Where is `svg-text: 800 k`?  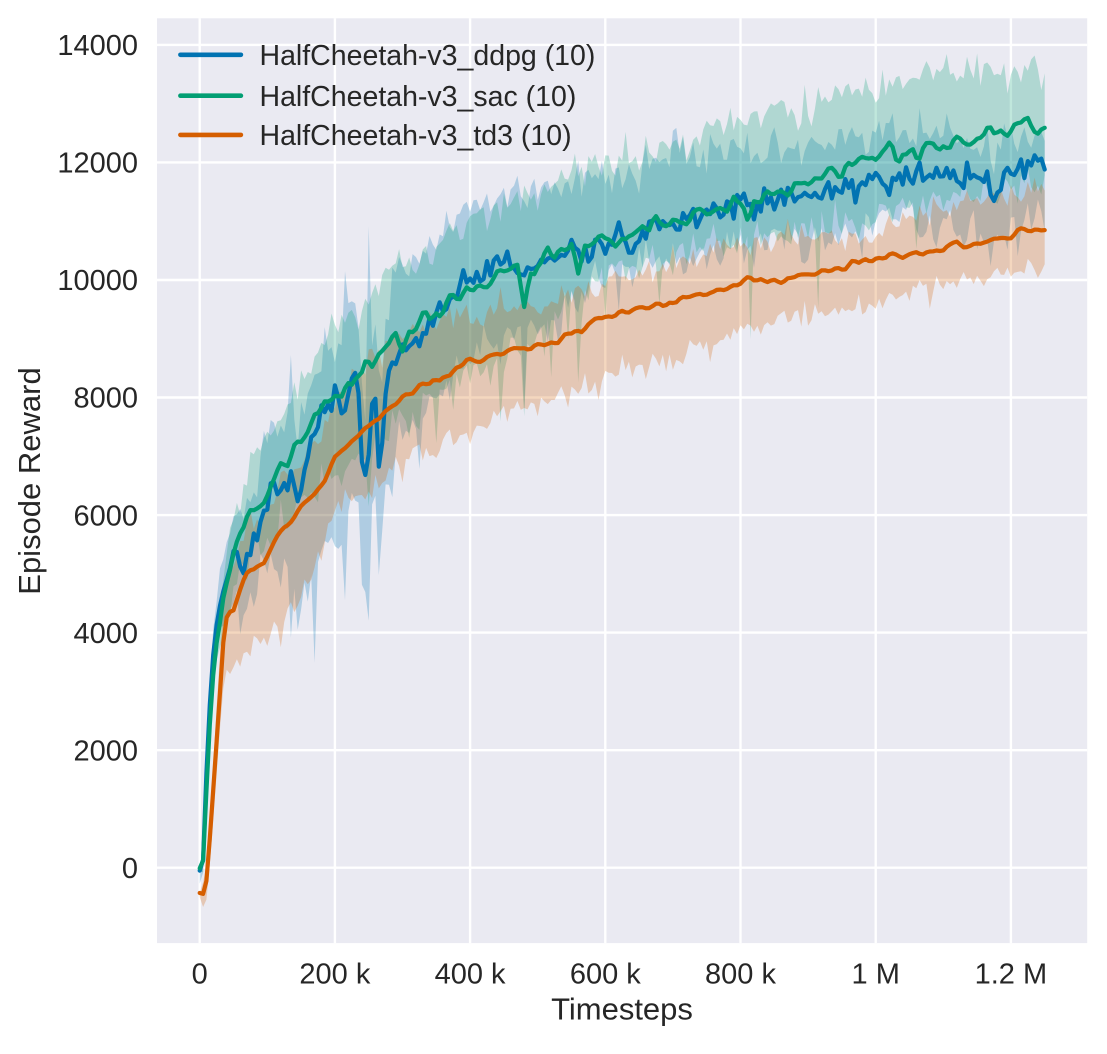 svg-text: 800 k is located at coordinates (740, 975).